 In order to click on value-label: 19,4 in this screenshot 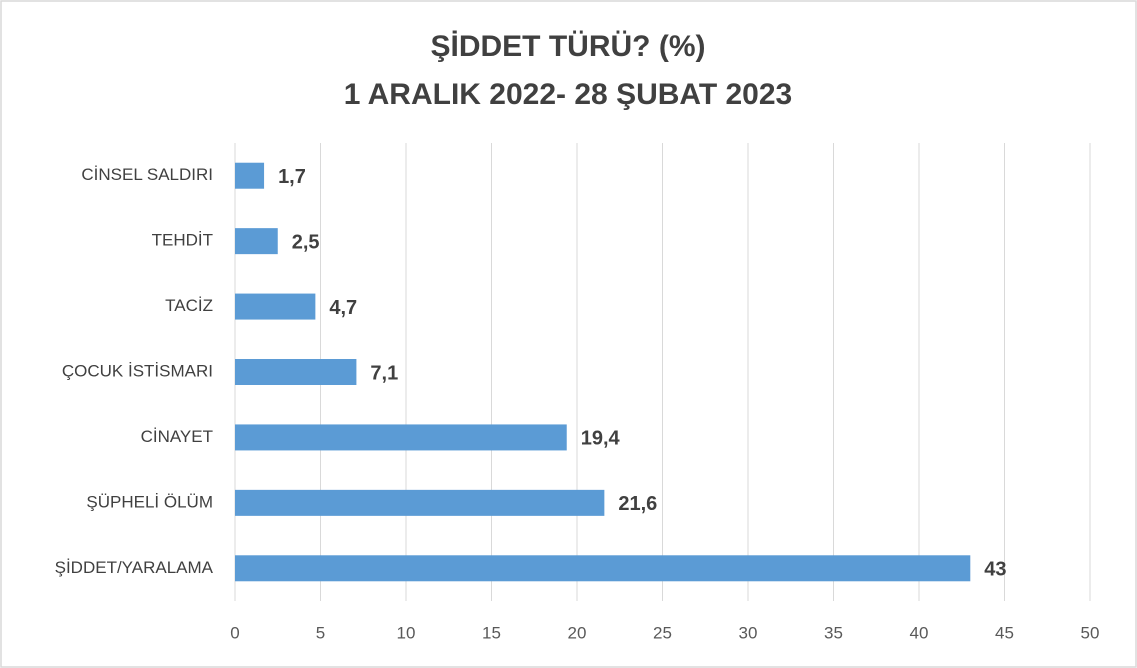, I will do `click(601, 439)`.